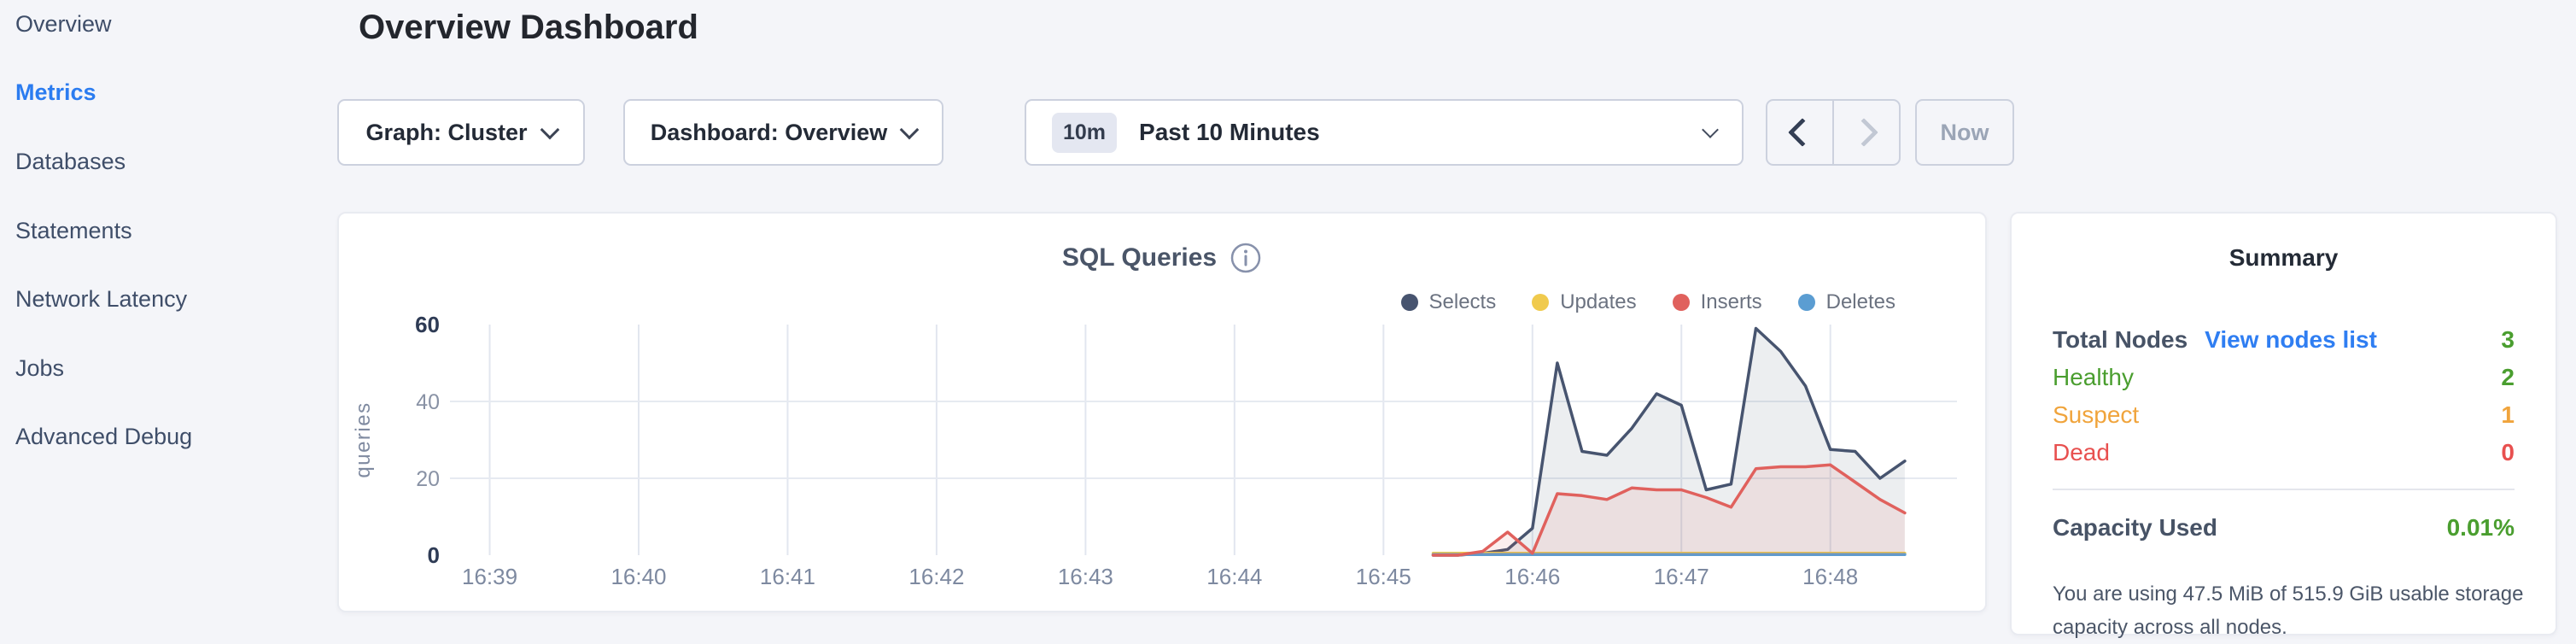 This screenshot has height=644, width=2576. What do you see at coordinates (40, 367) in the screenshot?
I see `sidebar-item-jobs: Jobs` at bounding box center [40, 367].